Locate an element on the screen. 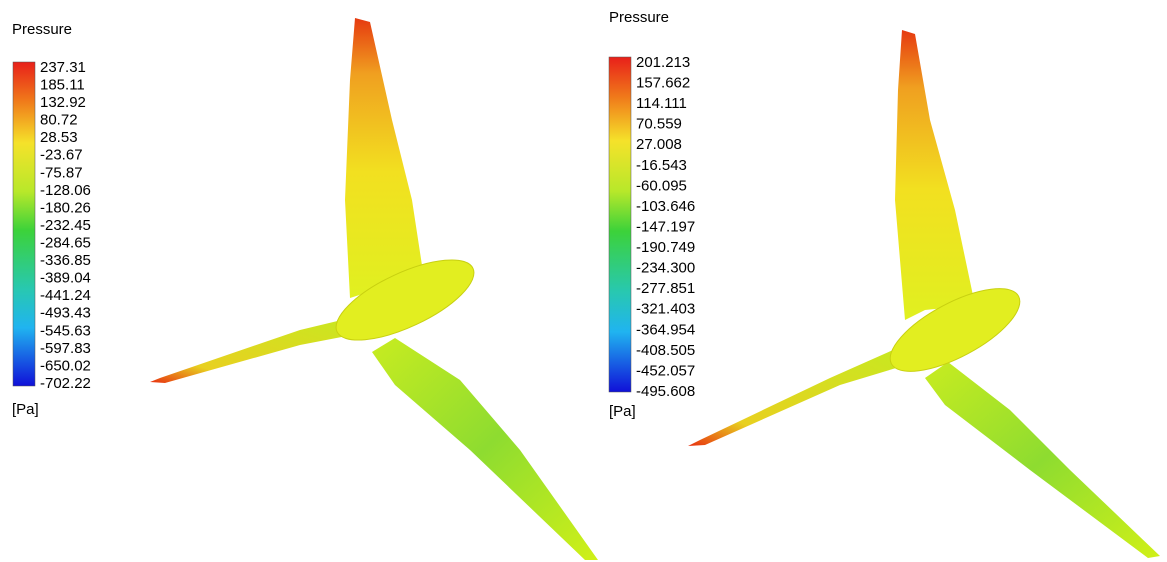 The height and width of the screenshot is (562, 1167). legend-label: -702.22 is located at coordinates (65, 383).